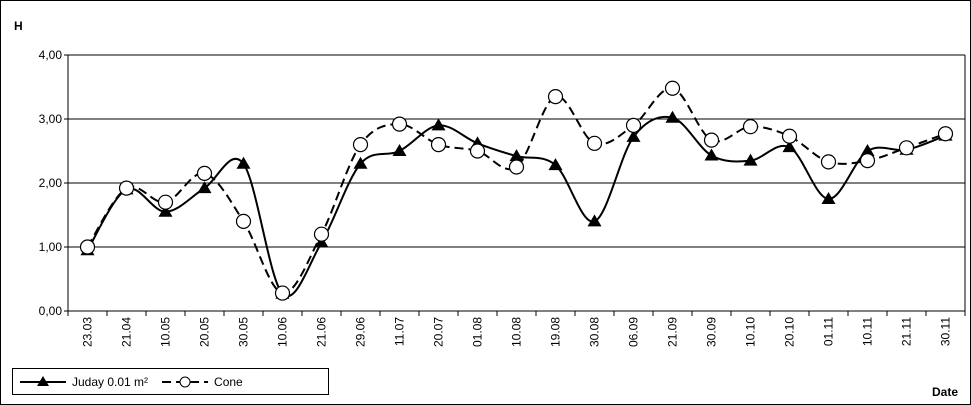  Describe the element at coordinates (51, 119) in the screenshot. I see `y-tick-label: 3,00` at that location.